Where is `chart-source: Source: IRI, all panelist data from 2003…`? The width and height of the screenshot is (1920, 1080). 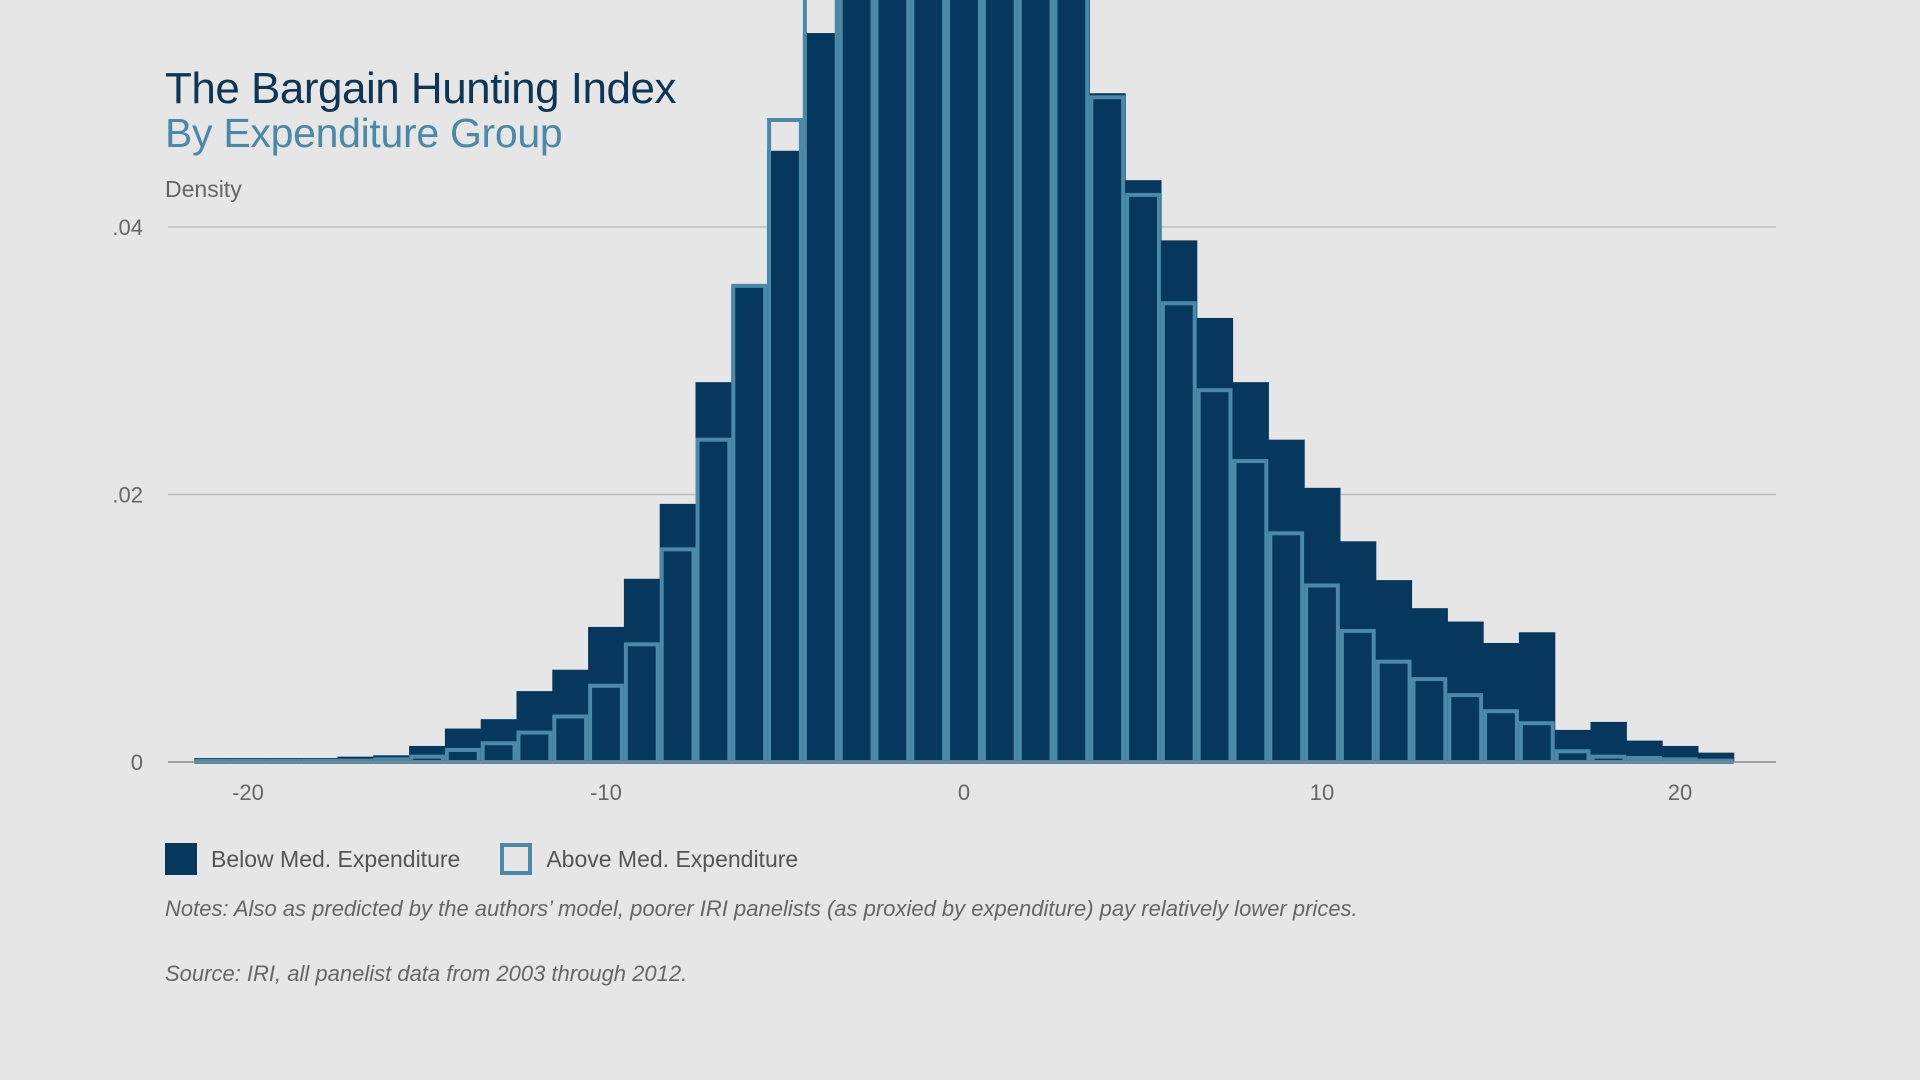 chart-source: Source: IRI, all panelist data from 2003… is located at coordinates (426, 973).